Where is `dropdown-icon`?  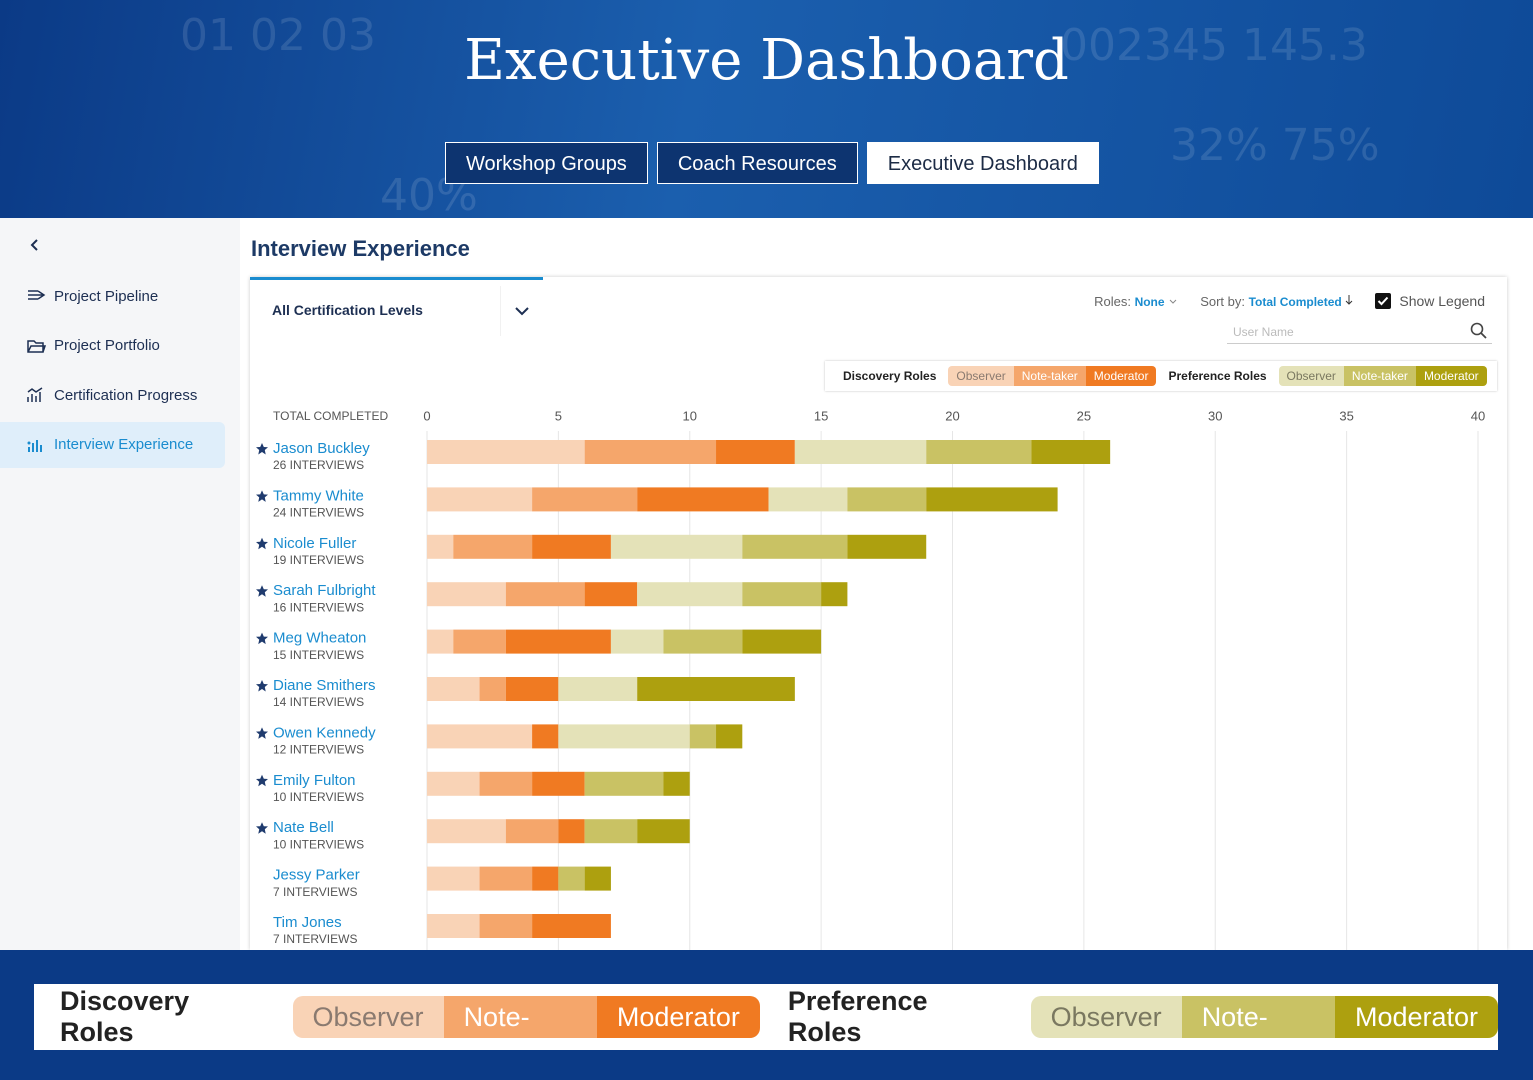 dropdown-icon is located at coordinates (514, 311).